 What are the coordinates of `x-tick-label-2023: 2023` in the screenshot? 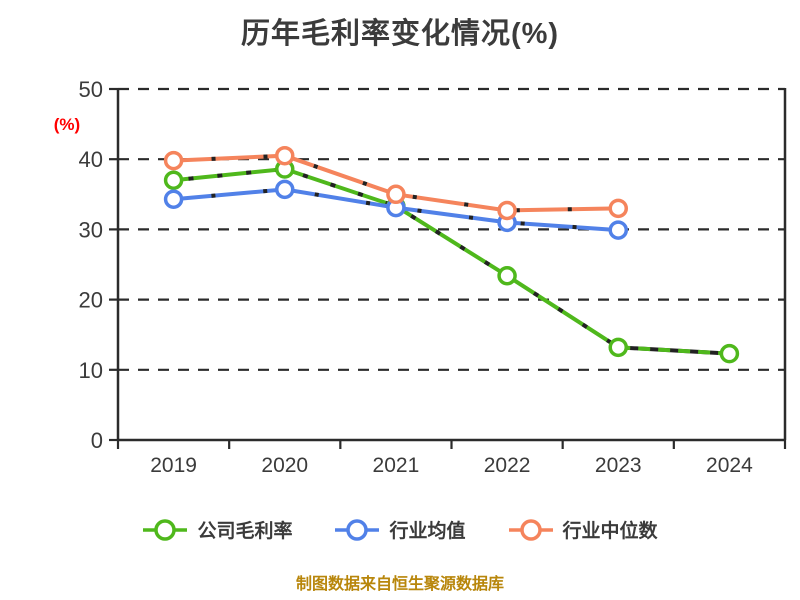 It's located at (618, 465).